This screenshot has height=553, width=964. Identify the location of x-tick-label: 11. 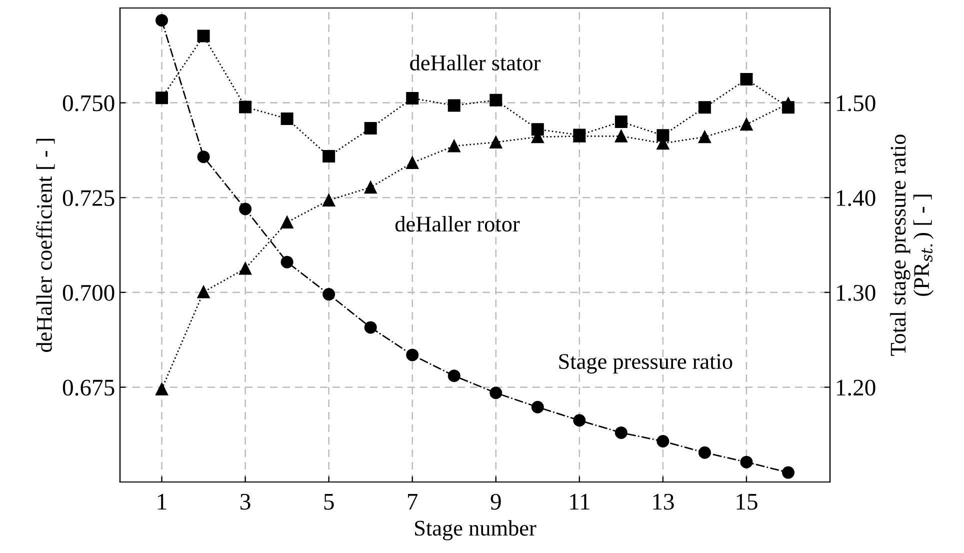
(580, 502).